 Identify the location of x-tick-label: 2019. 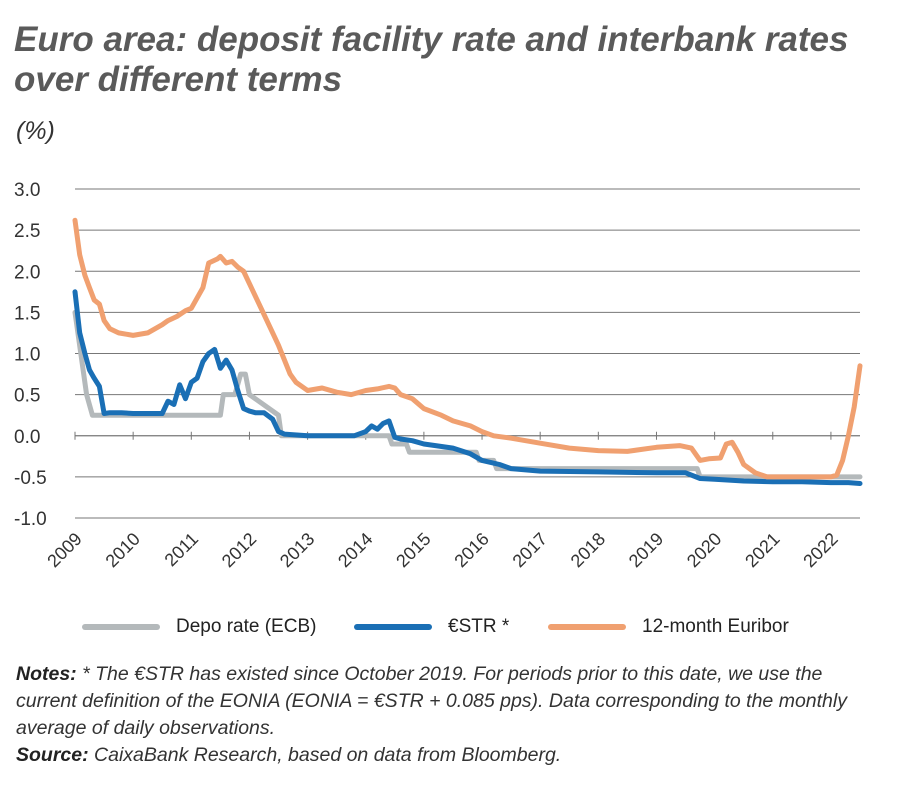
(646, 550).